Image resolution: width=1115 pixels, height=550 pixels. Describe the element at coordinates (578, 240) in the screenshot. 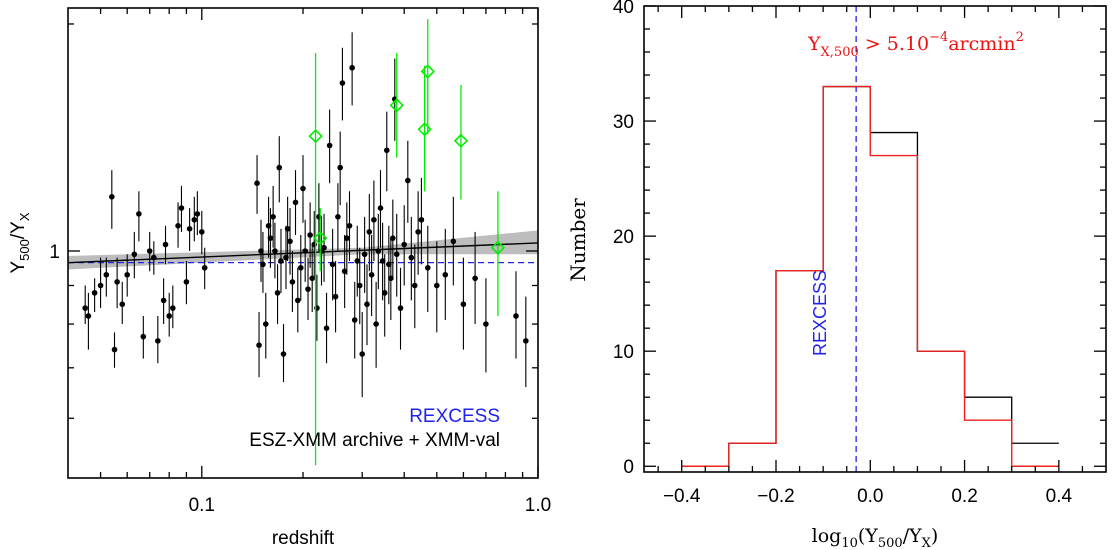

I see `right-y-axis-label: Number` at that location.